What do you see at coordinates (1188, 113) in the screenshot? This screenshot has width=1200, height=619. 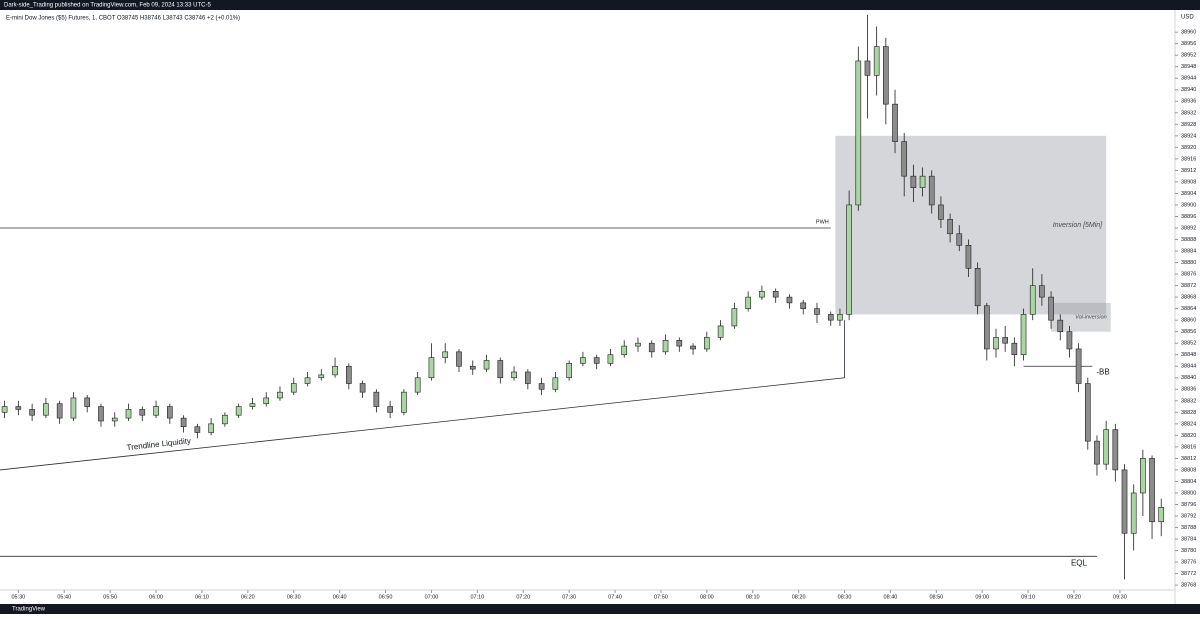 I see `y-tick-label: 38932` at bounding box center [1188, 113].